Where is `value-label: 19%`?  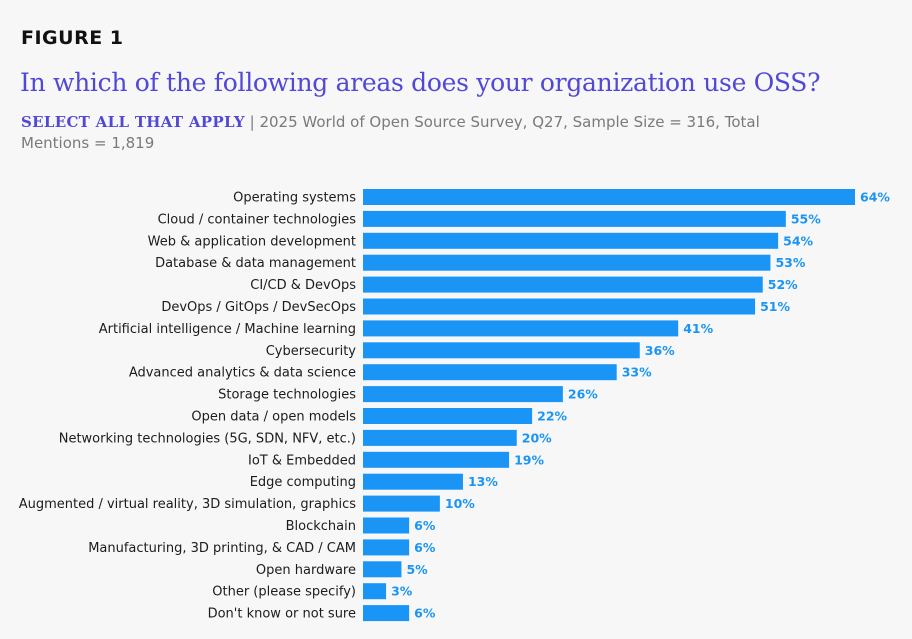 value-label: 19% is located at coordinates (529, 459).